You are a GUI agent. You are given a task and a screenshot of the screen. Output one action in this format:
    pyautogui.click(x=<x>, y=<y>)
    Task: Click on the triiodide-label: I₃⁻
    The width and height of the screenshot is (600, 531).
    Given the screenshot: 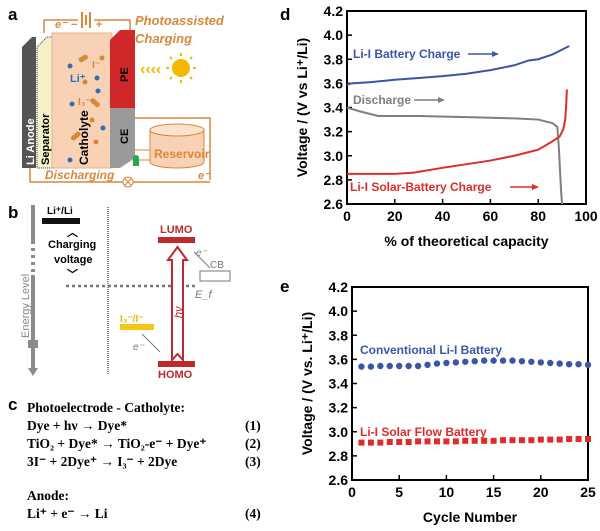 What is the action you would take?
    pyautogui.click(x=84, y=102)
    